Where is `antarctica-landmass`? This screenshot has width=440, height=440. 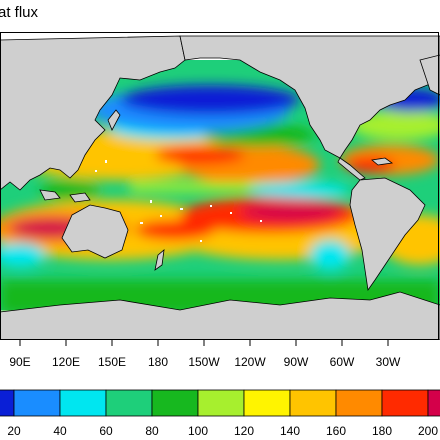
antarctica-landmass is located at coordinates (220, 315).